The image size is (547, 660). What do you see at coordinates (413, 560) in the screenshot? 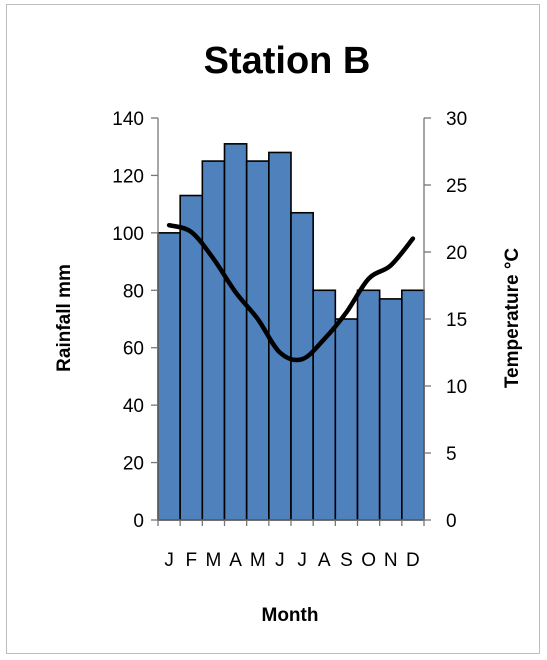
I see `x-tick-label: D` at bounding box center [413, 560].